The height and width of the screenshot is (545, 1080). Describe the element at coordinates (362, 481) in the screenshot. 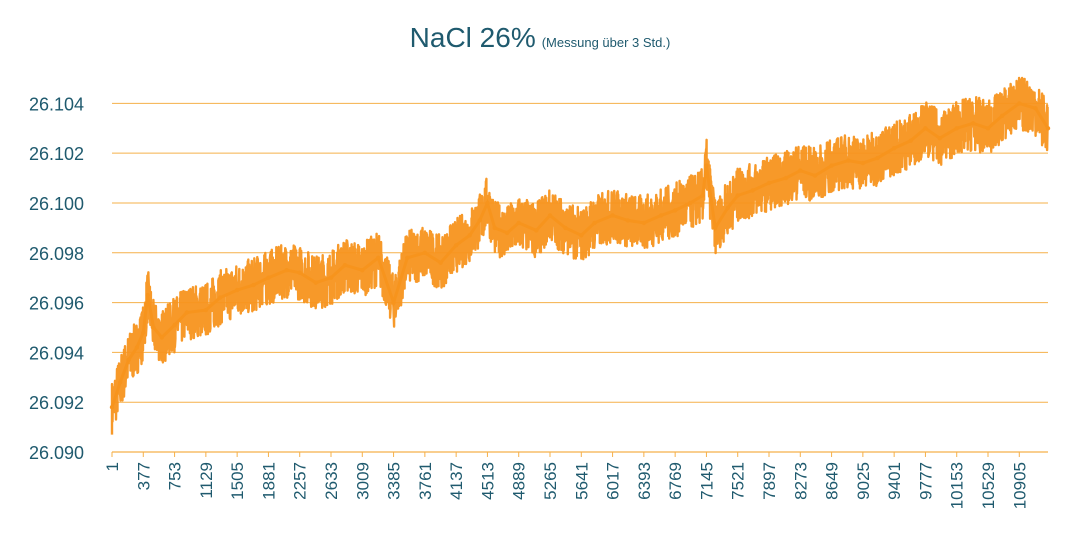

I see `x-tick-label: 3009` at that location.